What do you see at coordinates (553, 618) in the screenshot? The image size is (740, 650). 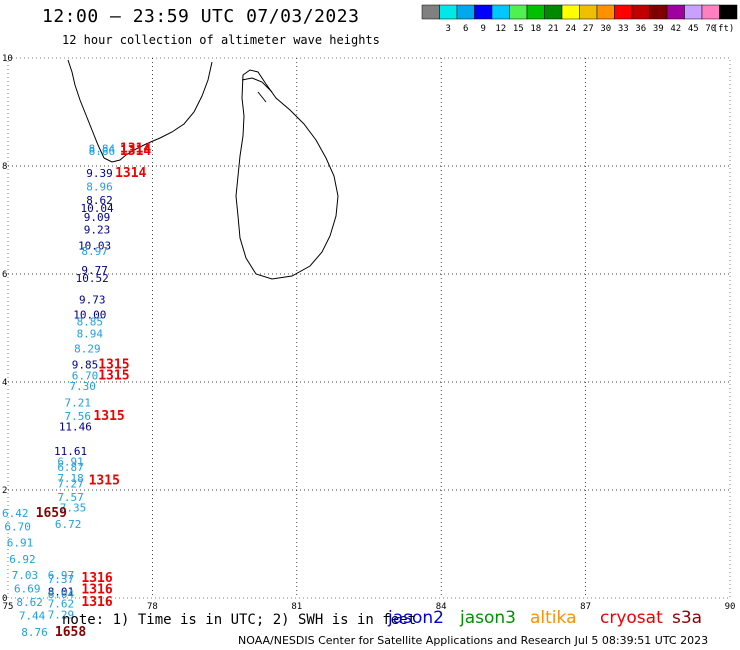 I see `satellite-altika: altika` at bounding box center [553, 618].